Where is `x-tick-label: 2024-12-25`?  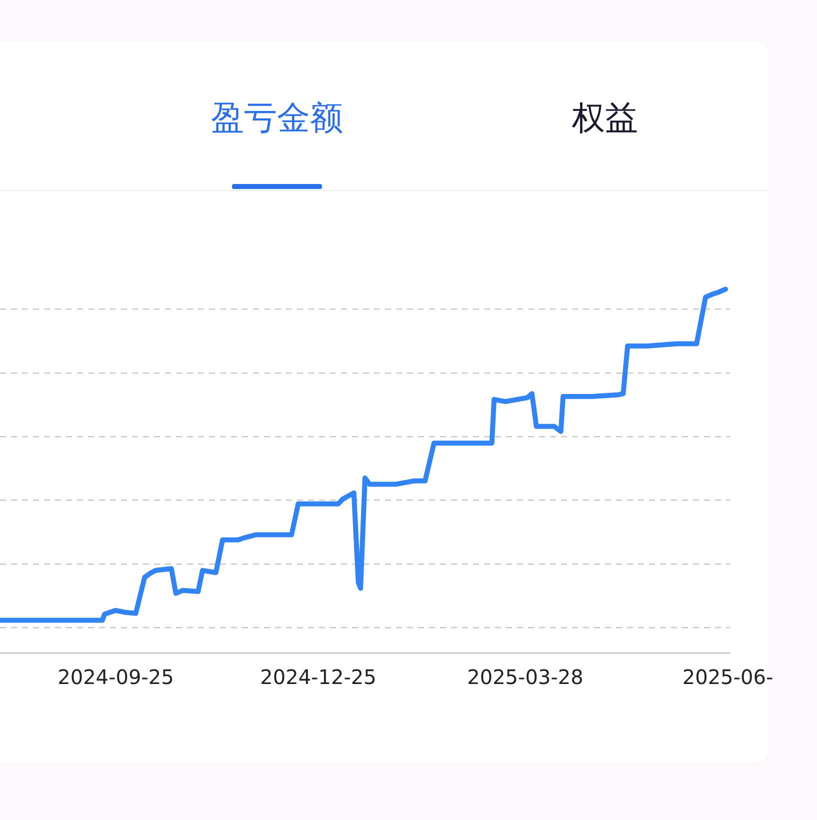
x-tick-label: 2024-12-25 is located at coordinates (318, 677).